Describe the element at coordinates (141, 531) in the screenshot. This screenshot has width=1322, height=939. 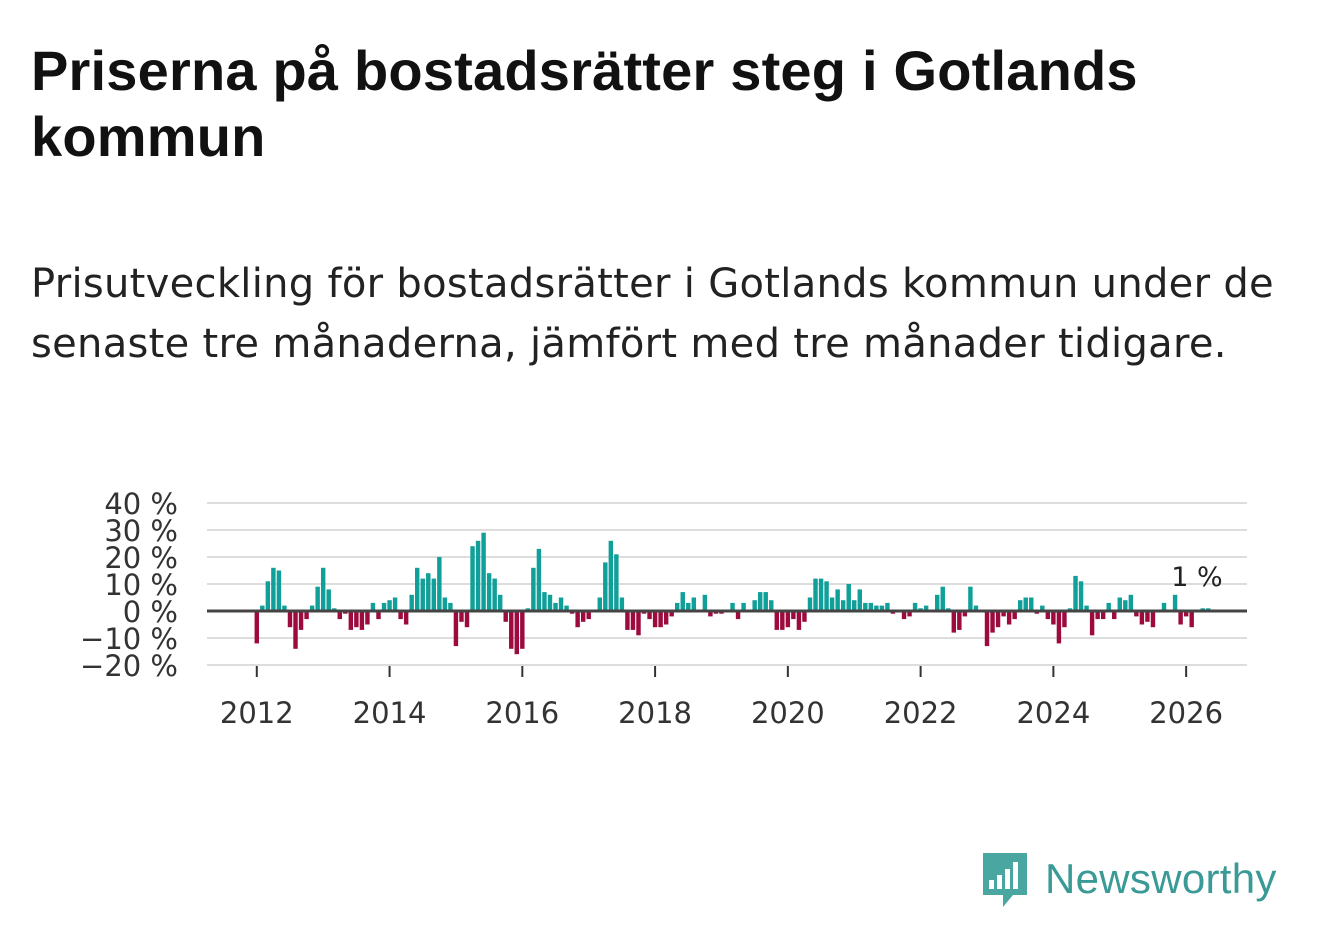
I see `y-tick-label: 30 %` at that location.